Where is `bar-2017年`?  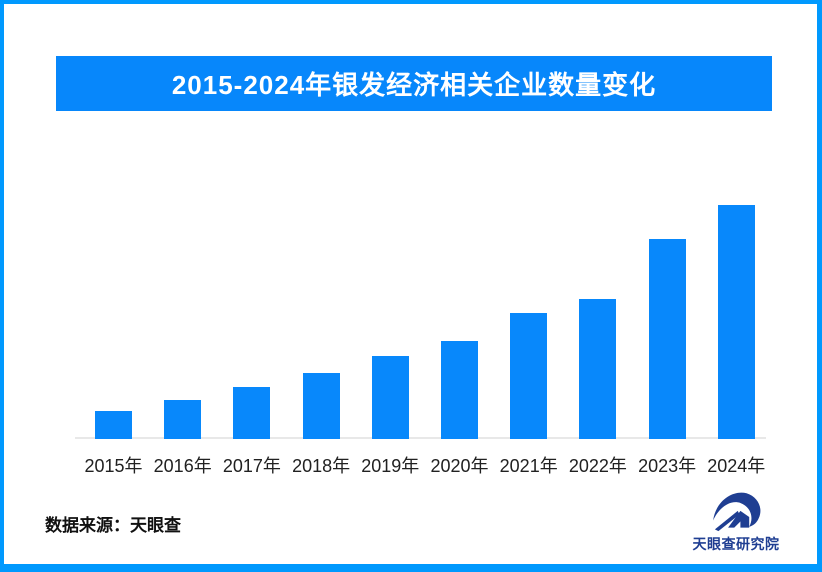
bar-2017年 is located at coordinates (252, 413).